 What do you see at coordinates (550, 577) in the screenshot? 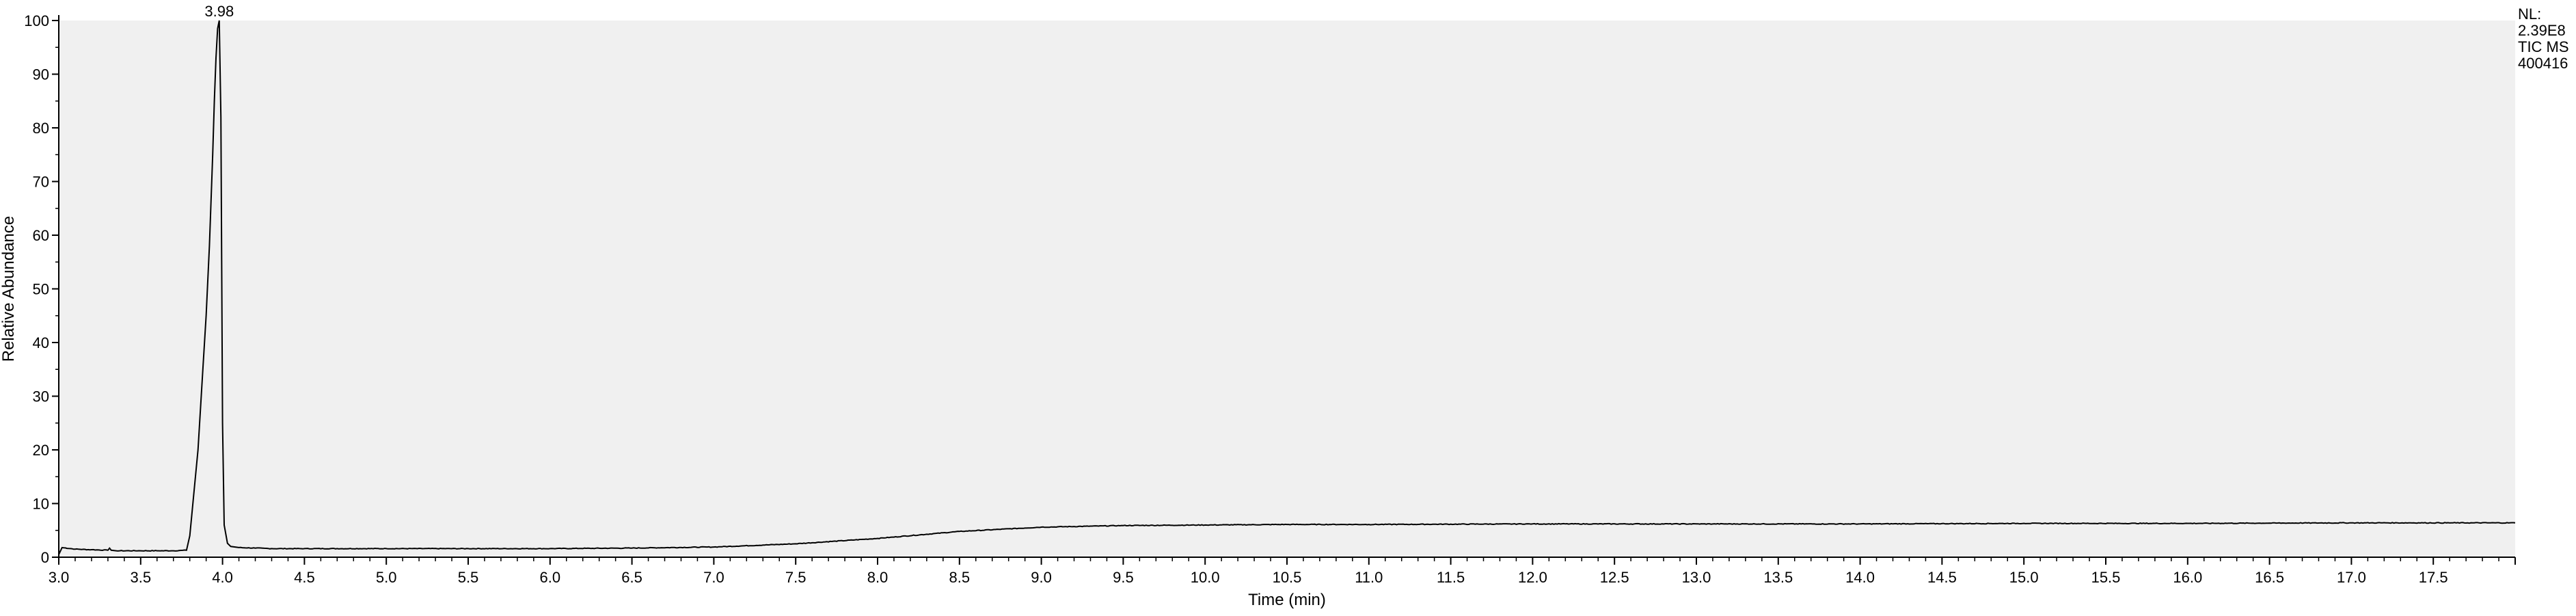
I see `x-tick-label: 6.0` at bounding box center [550, 577].